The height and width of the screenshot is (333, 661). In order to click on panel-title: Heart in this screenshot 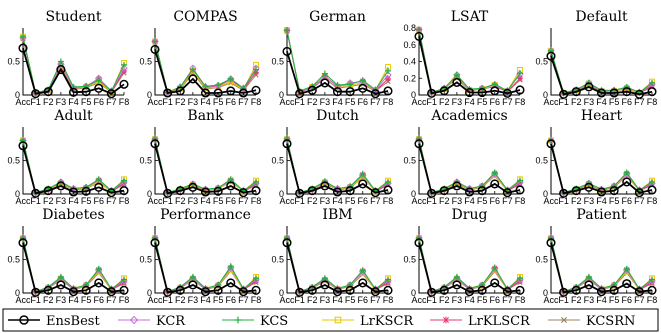, I will do `click(602, 116)`.